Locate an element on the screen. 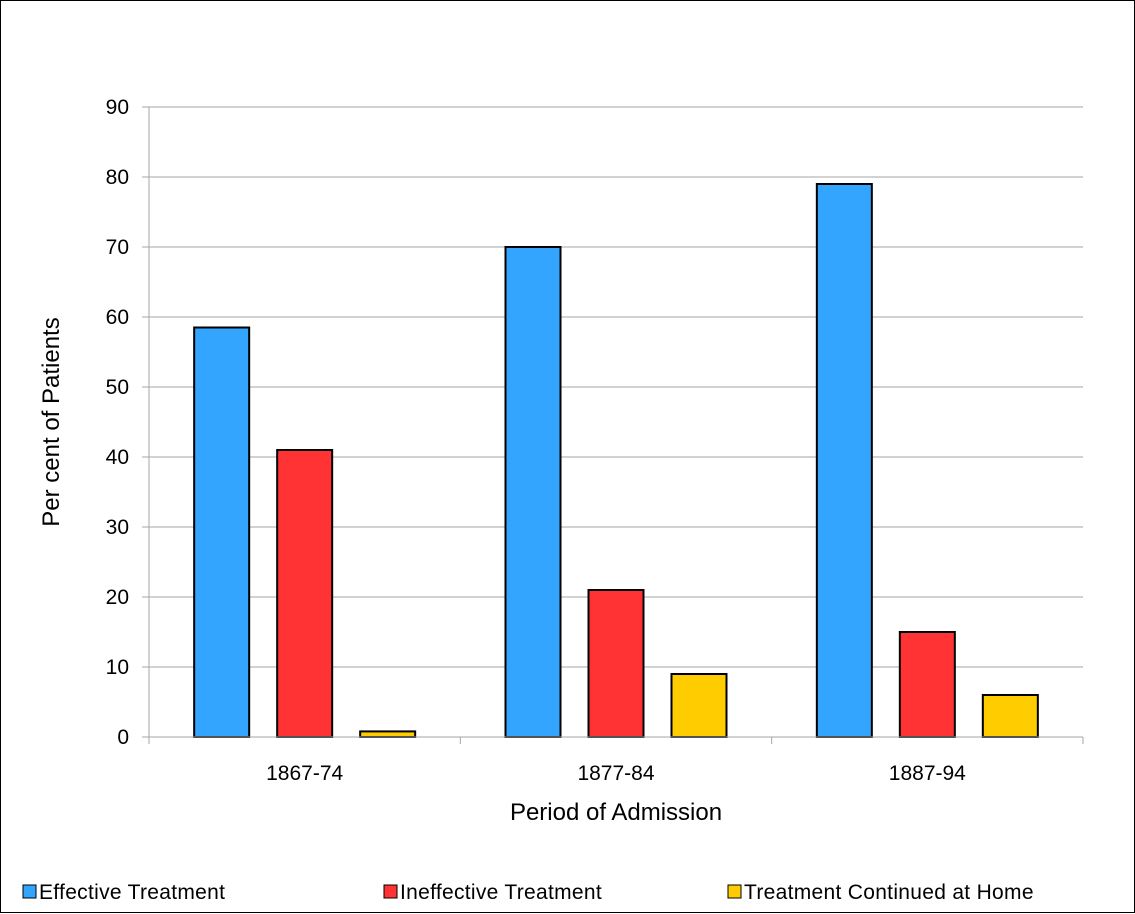 This screenshot has width=1135, height=914. x-tick-labels: 1867-74 1877-84 1887-94 is located at coordinates (616, 761).